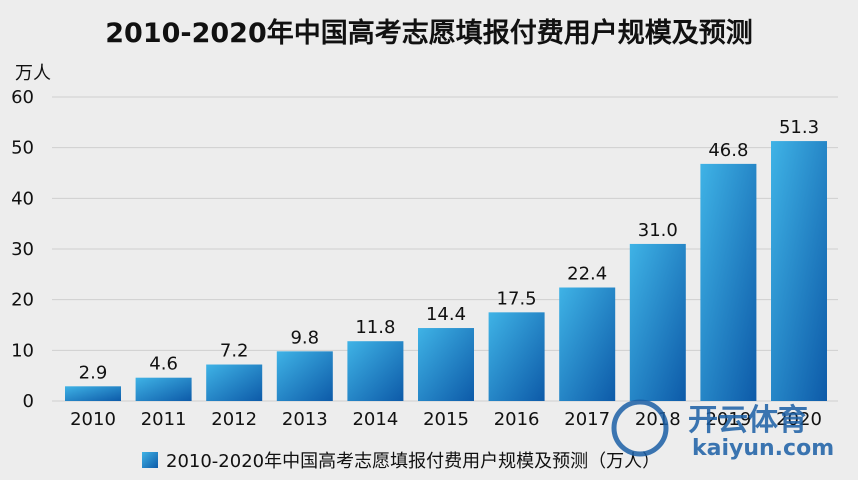 This screenshot has height=480, width=858. Describe the element at coordinates (728, 419) in the screenshot. I see `x-tick-label: 2019` at that location.